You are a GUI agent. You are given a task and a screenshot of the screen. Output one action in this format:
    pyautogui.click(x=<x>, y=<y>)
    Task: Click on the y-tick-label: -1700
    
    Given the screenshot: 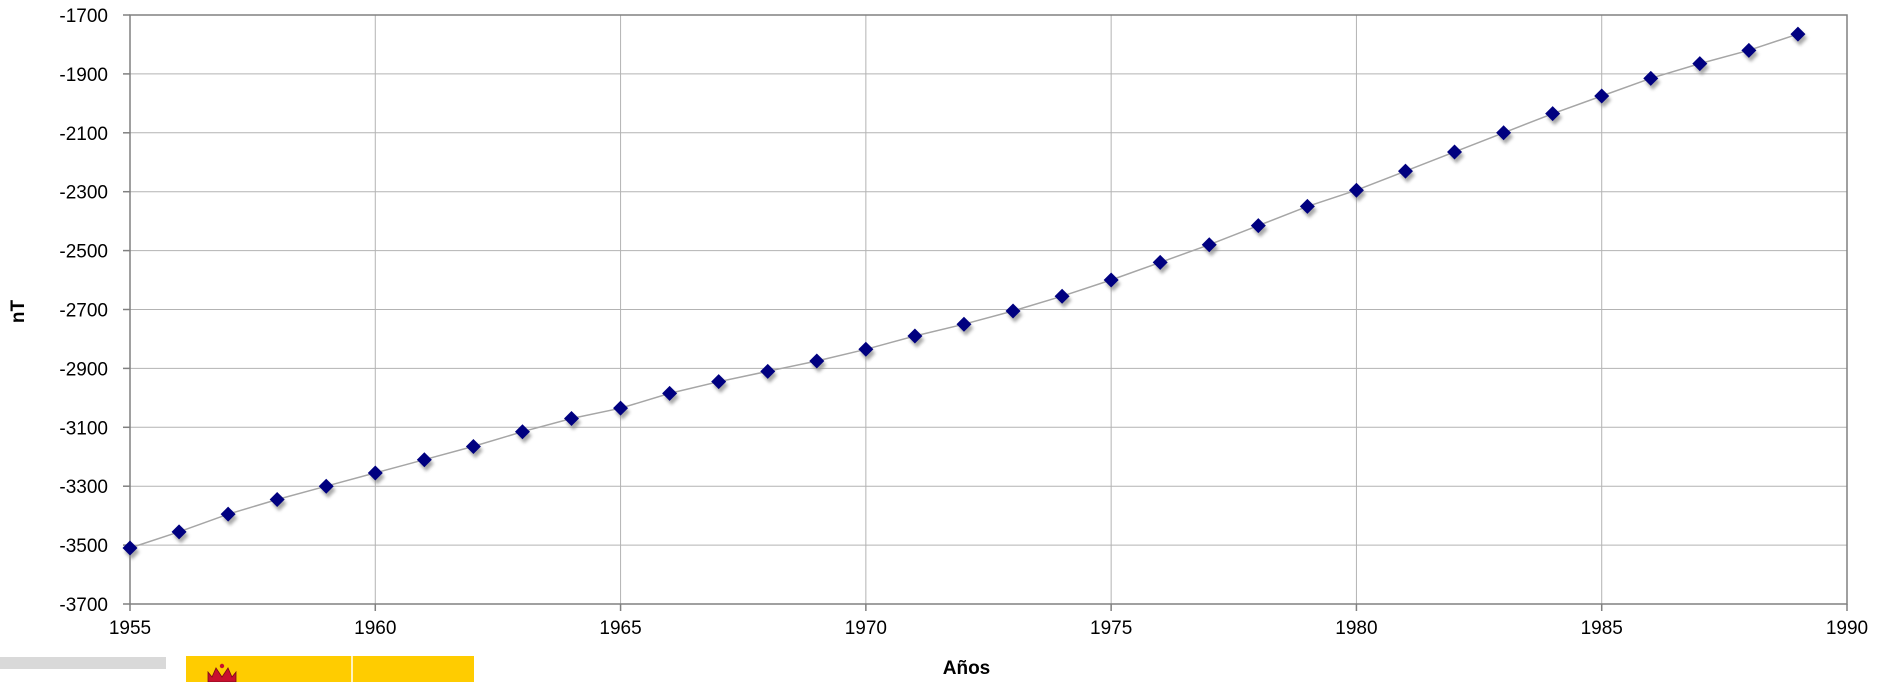 What is the action you would take?
    pyautogui.click(x=83, y=16)
    